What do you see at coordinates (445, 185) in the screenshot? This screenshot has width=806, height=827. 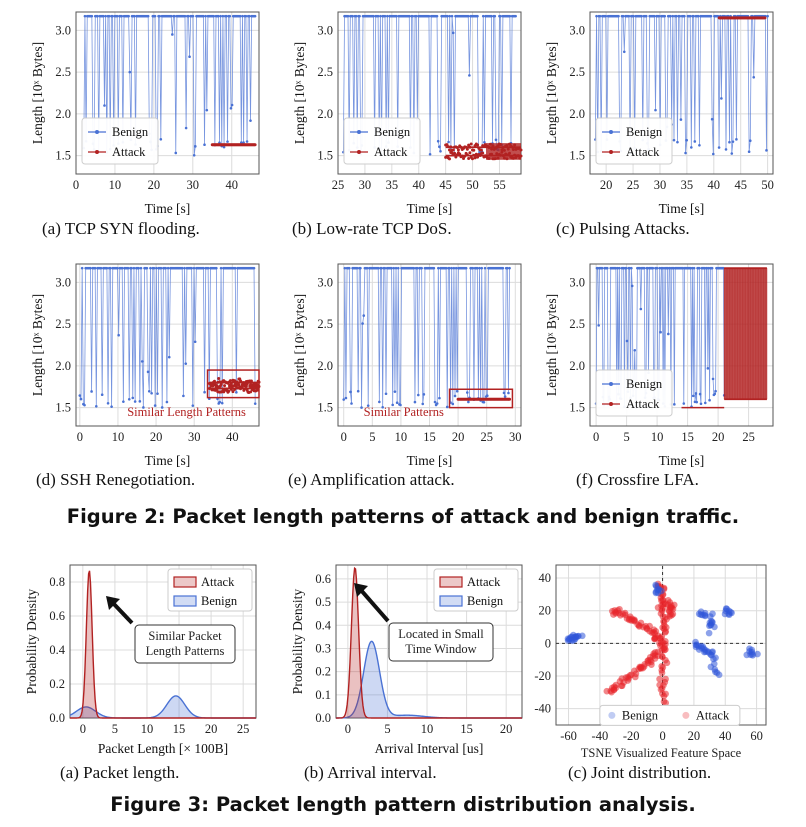 I see `x-tick-label: 45` at bounding box center [445, 185].